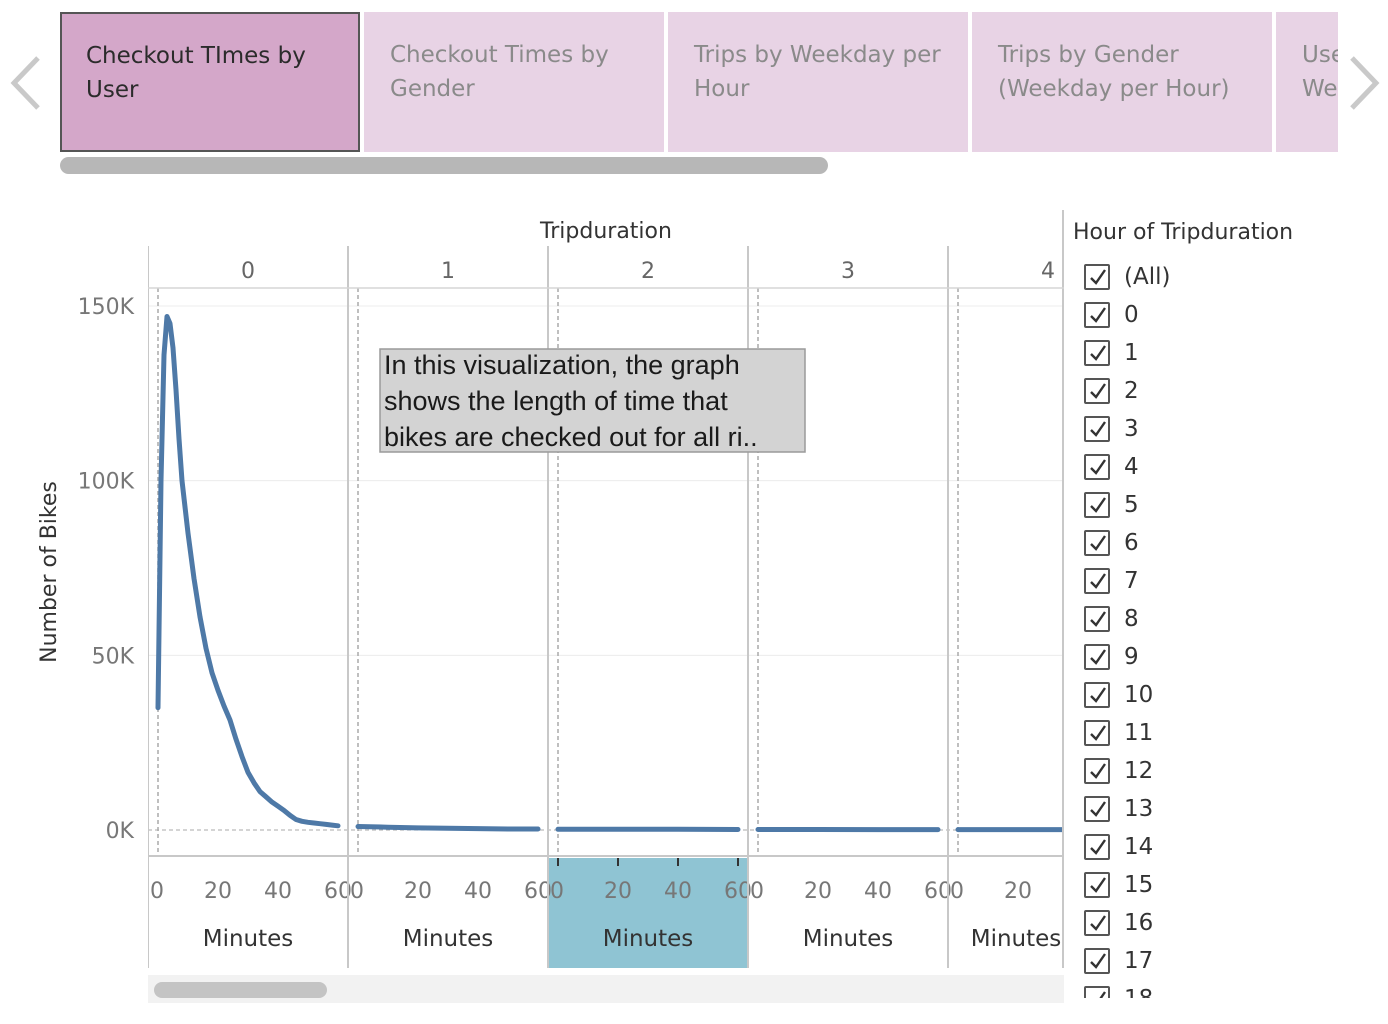  I want to click on pane-header-label: 1, so click(448, 271).